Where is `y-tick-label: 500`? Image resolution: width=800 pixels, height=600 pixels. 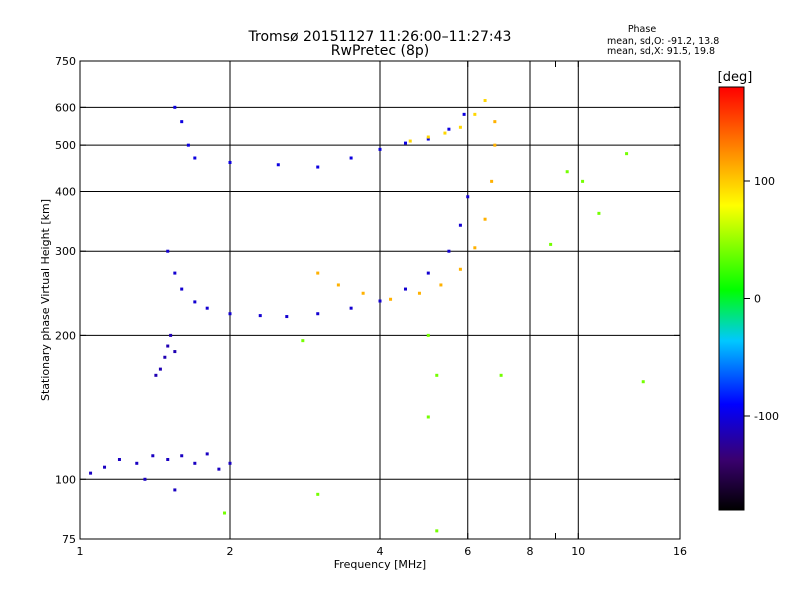
y-tick-label: 500 is located at coordinates (65, 145).